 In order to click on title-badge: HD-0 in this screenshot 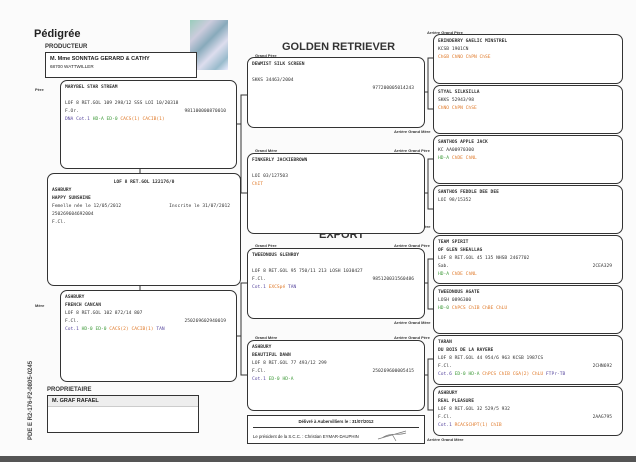, I will do `click(88, 329)`.